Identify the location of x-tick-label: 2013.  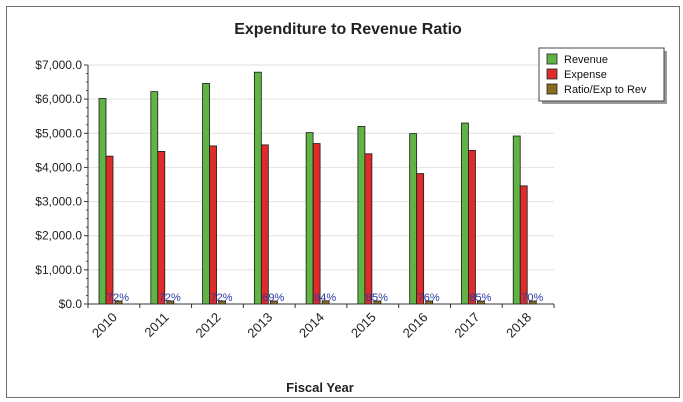
(259, 325).